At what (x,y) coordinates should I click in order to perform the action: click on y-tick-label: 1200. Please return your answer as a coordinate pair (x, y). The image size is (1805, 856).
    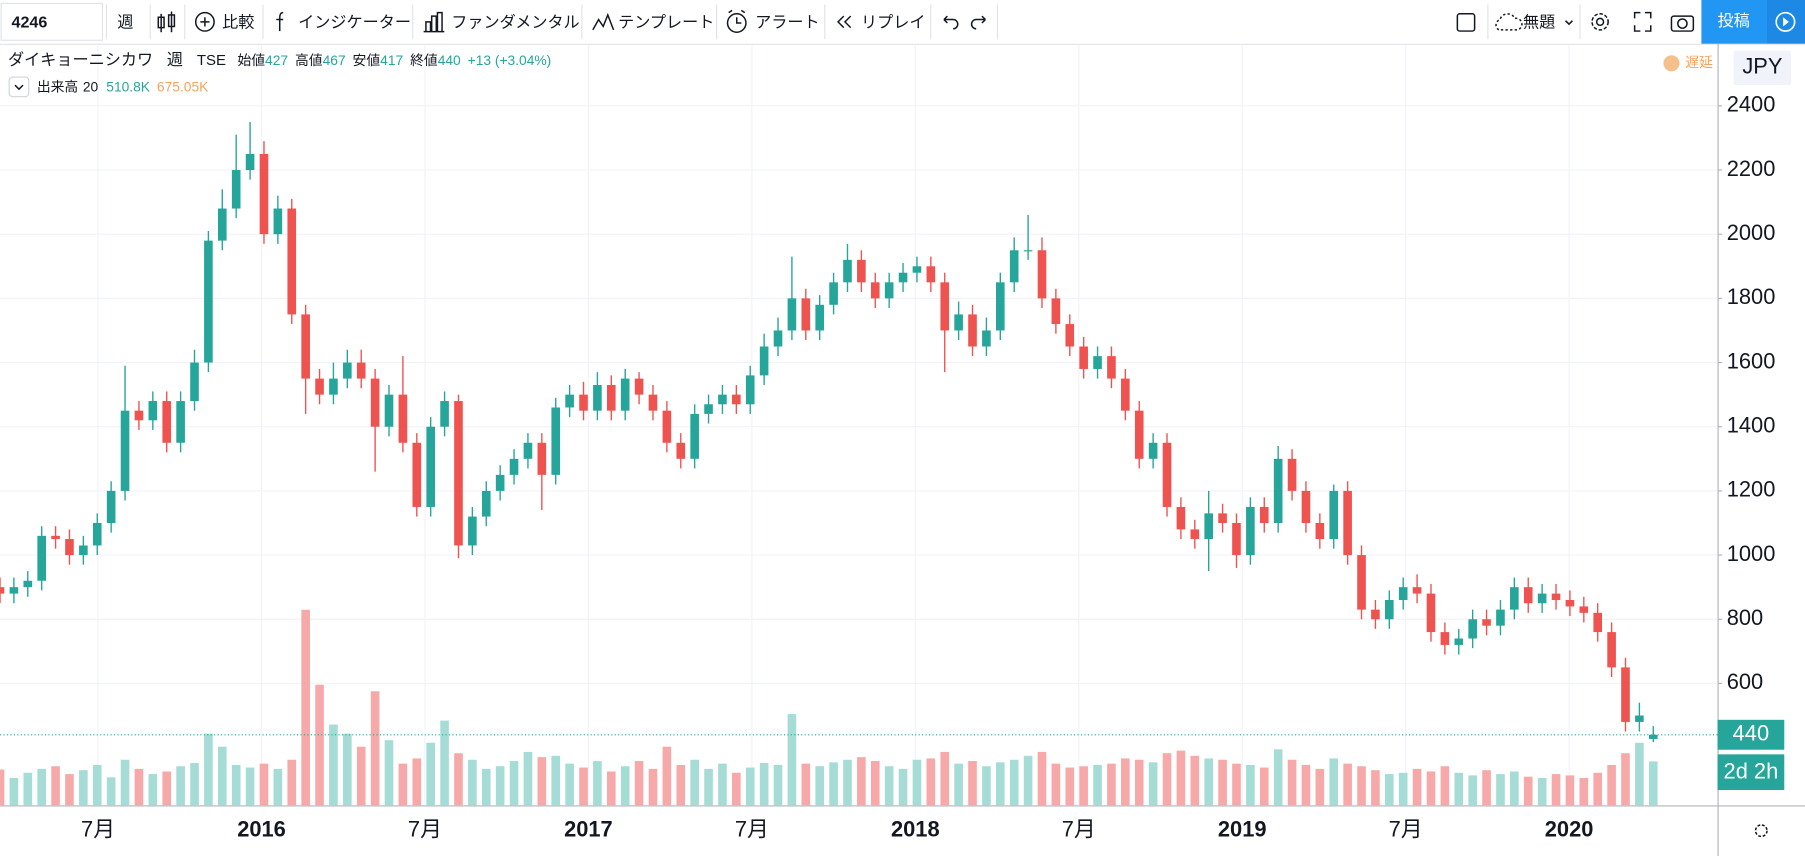
    Looking at the image, I should click on (1751, 489).